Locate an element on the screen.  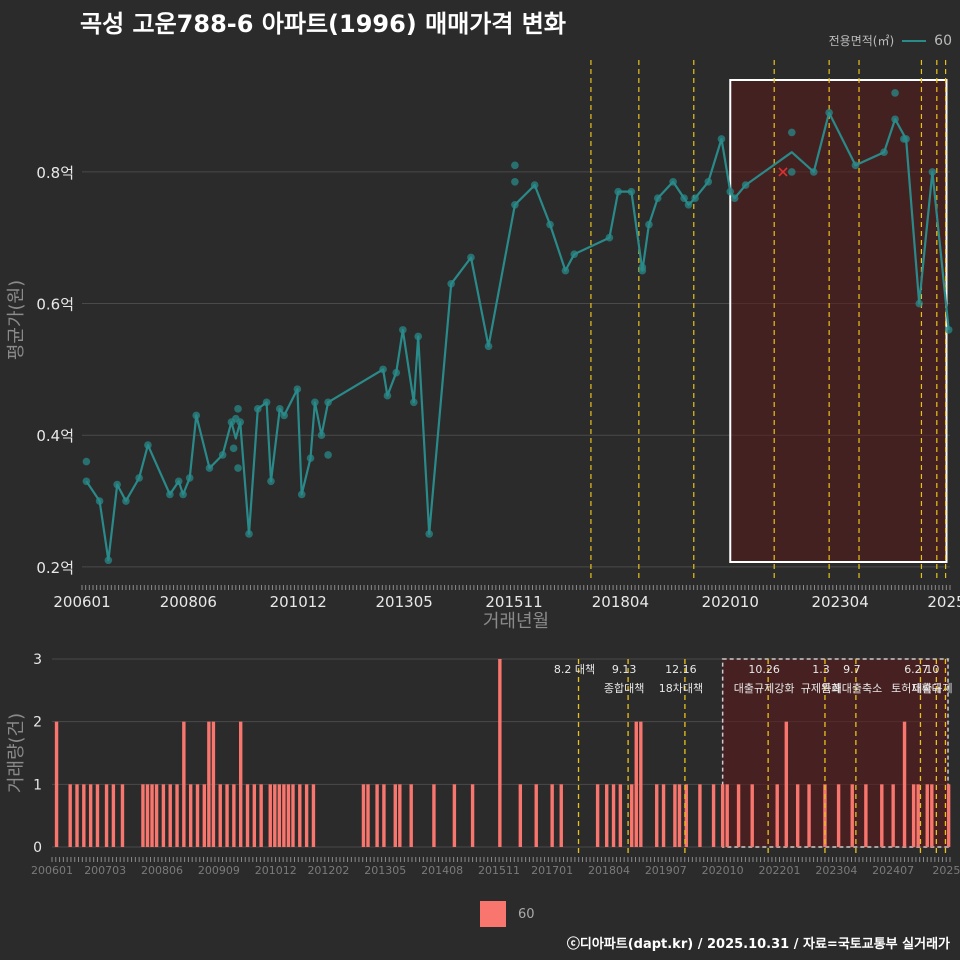
policy-date-label: 9.13 is located at coordinates (624, 669).